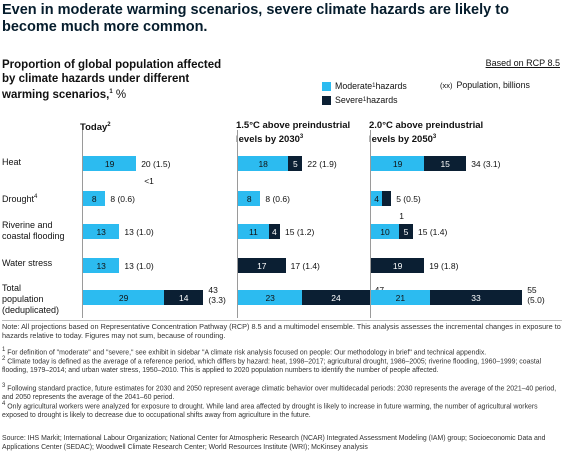  I want to click on bar-total-label: 15 (1.2), so click(300, 232).